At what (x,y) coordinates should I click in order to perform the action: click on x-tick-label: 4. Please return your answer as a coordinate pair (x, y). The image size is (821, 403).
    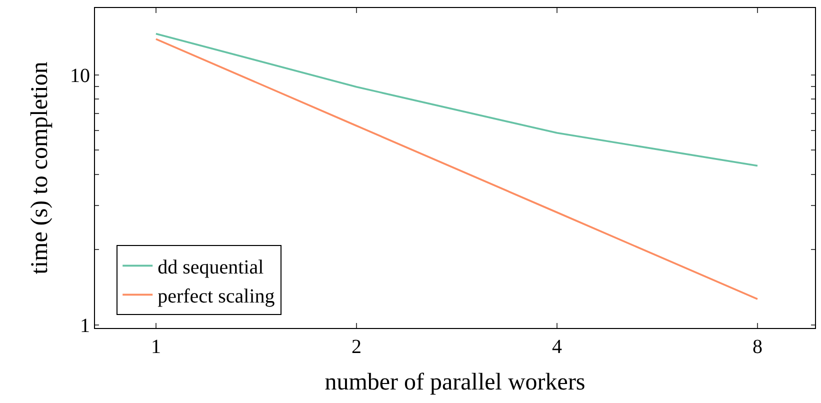
    Looking at the image, I should click on (557, 347).